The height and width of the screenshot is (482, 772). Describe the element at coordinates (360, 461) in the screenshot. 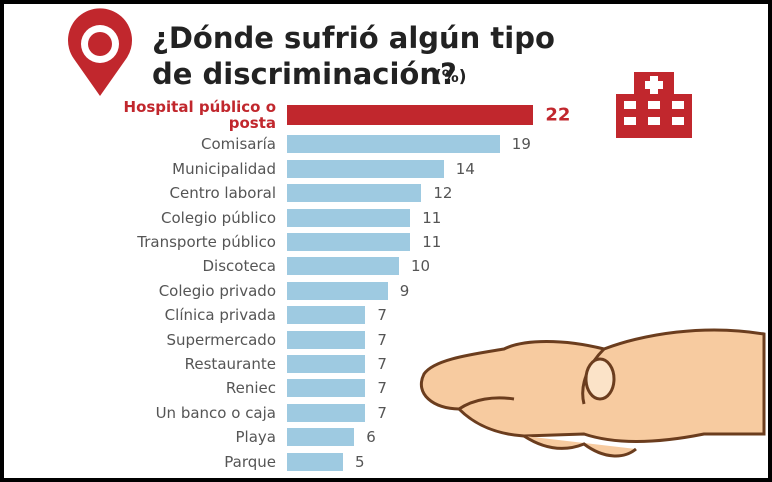

I see `value-label: 5` at that location.